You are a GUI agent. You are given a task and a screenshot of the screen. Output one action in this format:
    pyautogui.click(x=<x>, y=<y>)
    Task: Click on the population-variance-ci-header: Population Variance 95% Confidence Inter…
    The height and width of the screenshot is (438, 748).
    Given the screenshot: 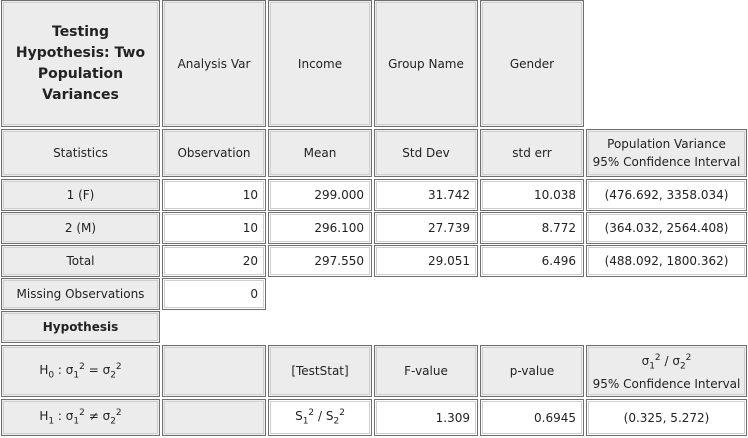 What is the action you would take?
    pyautogui.click(x=666, y=153)
    